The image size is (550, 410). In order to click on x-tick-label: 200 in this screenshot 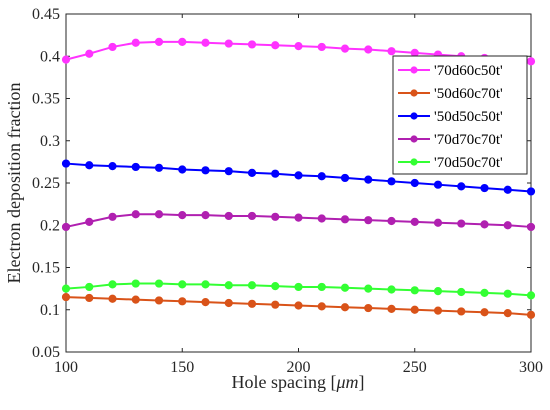, I will do `click(299, 367)`.